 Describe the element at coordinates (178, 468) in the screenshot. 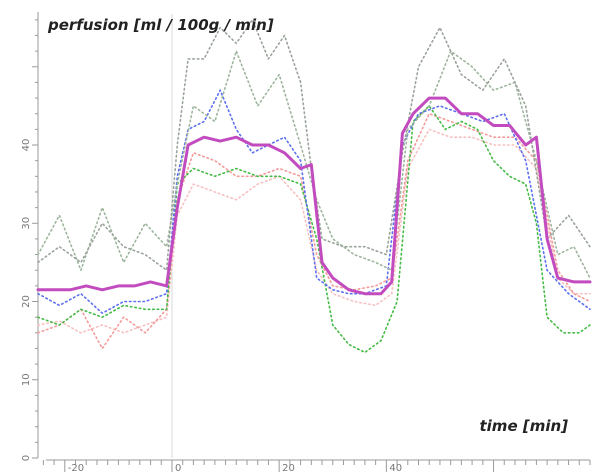

I see `x-tick-label: 0` at that location.